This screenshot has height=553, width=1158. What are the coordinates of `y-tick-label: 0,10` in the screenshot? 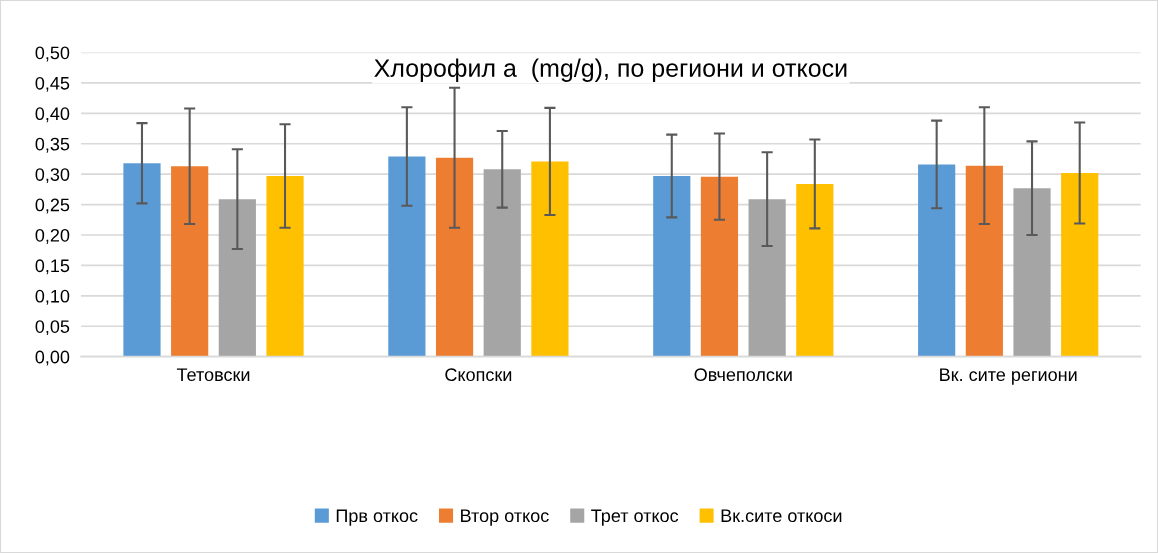 It's located at (52, 297).